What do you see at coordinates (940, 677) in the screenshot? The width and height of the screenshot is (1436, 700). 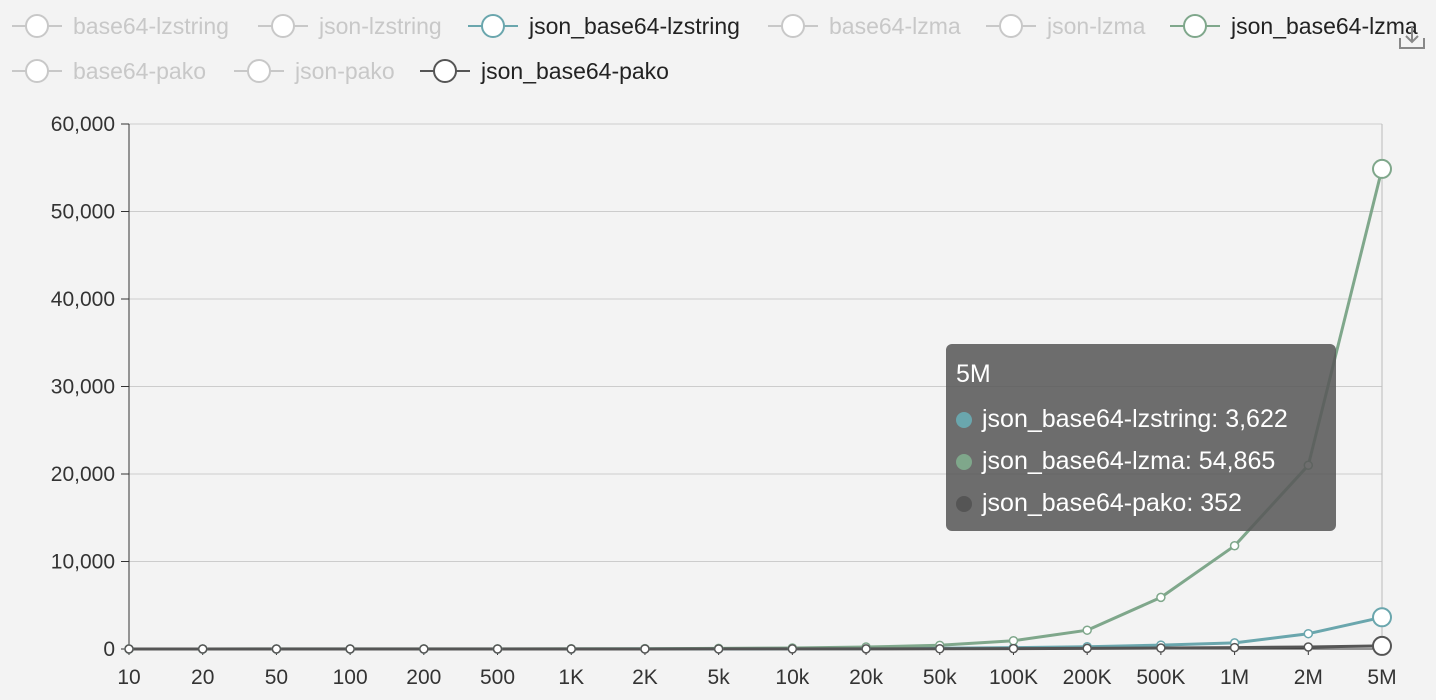 I see `x-tick-label: 50k` at bounding box center [940, 677].